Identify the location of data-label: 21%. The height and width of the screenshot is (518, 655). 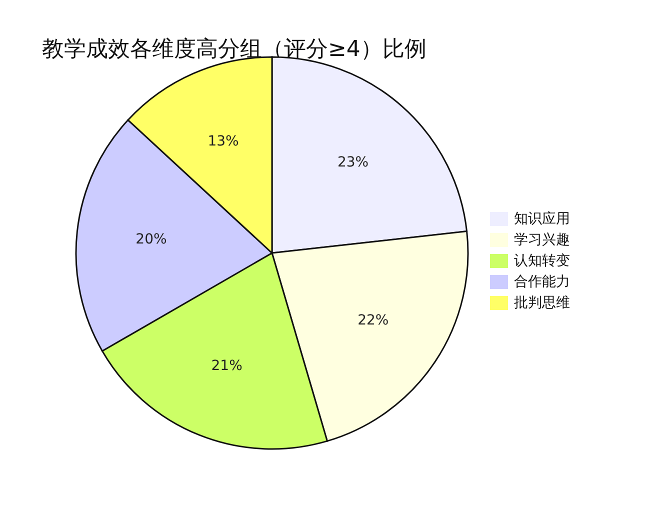
(226, 366).